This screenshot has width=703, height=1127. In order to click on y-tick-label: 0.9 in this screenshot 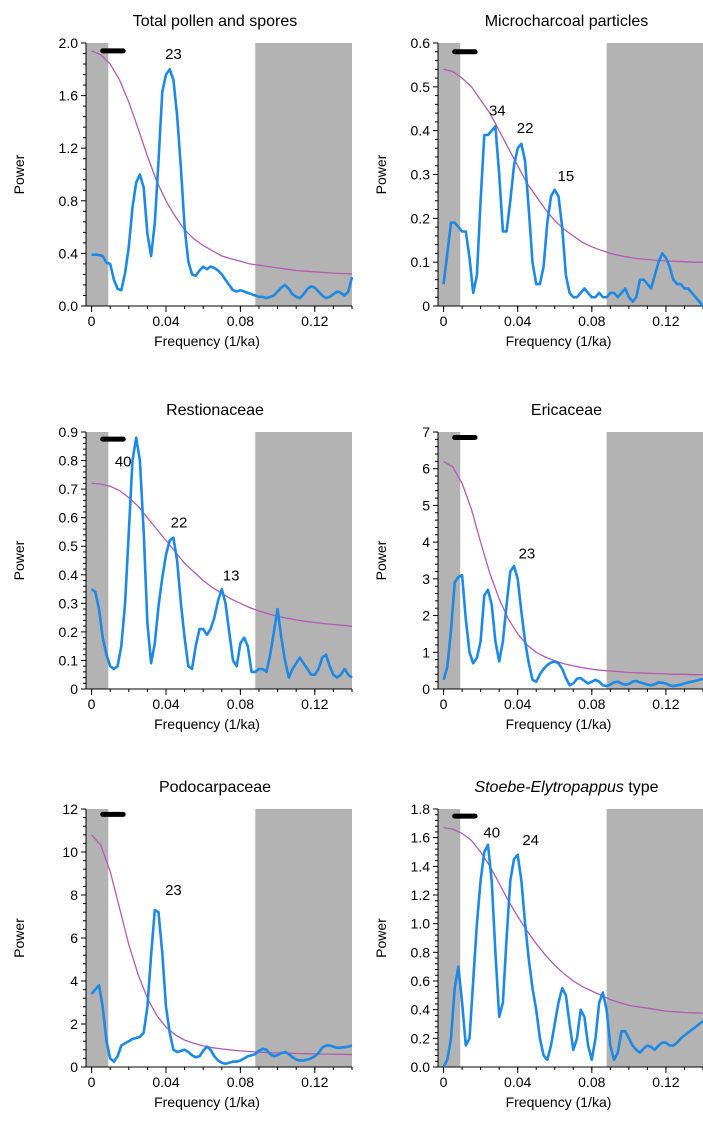, I will do `click(69, 432)`.